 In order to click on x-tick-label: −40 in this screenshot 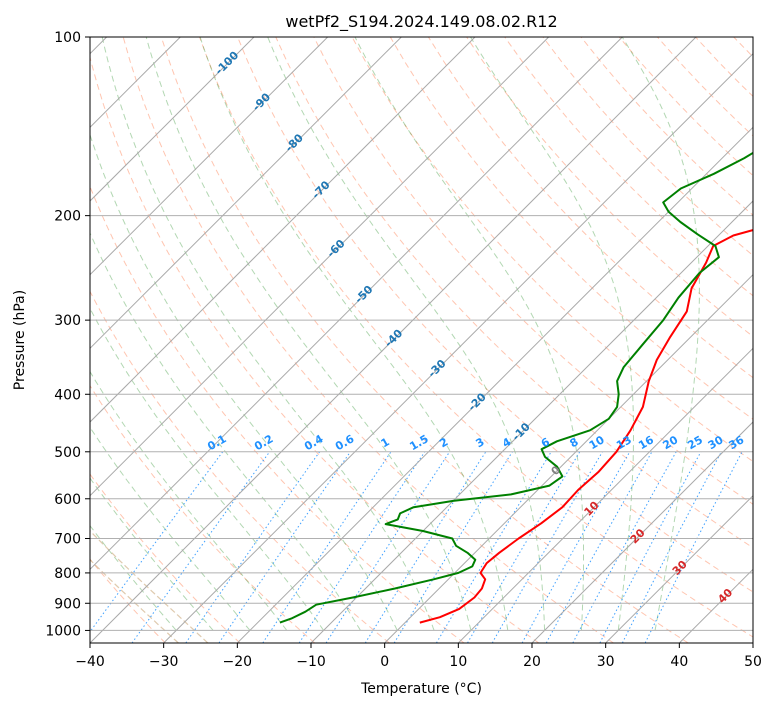, I will do `click(90, 662)`.